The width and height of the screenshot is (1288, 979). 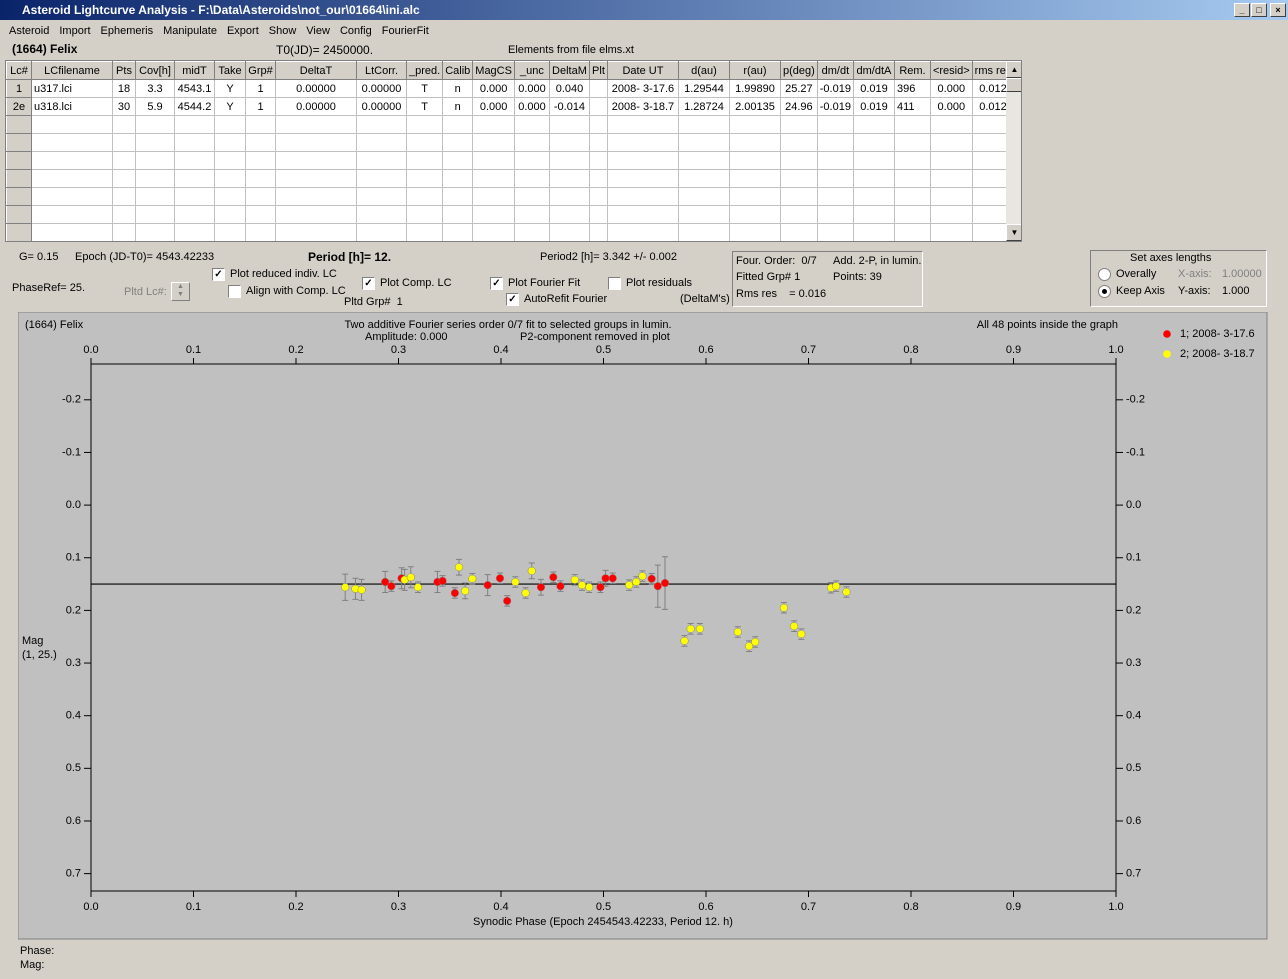 I want to click on column-header: Date UT, so click(x=642, y=70).